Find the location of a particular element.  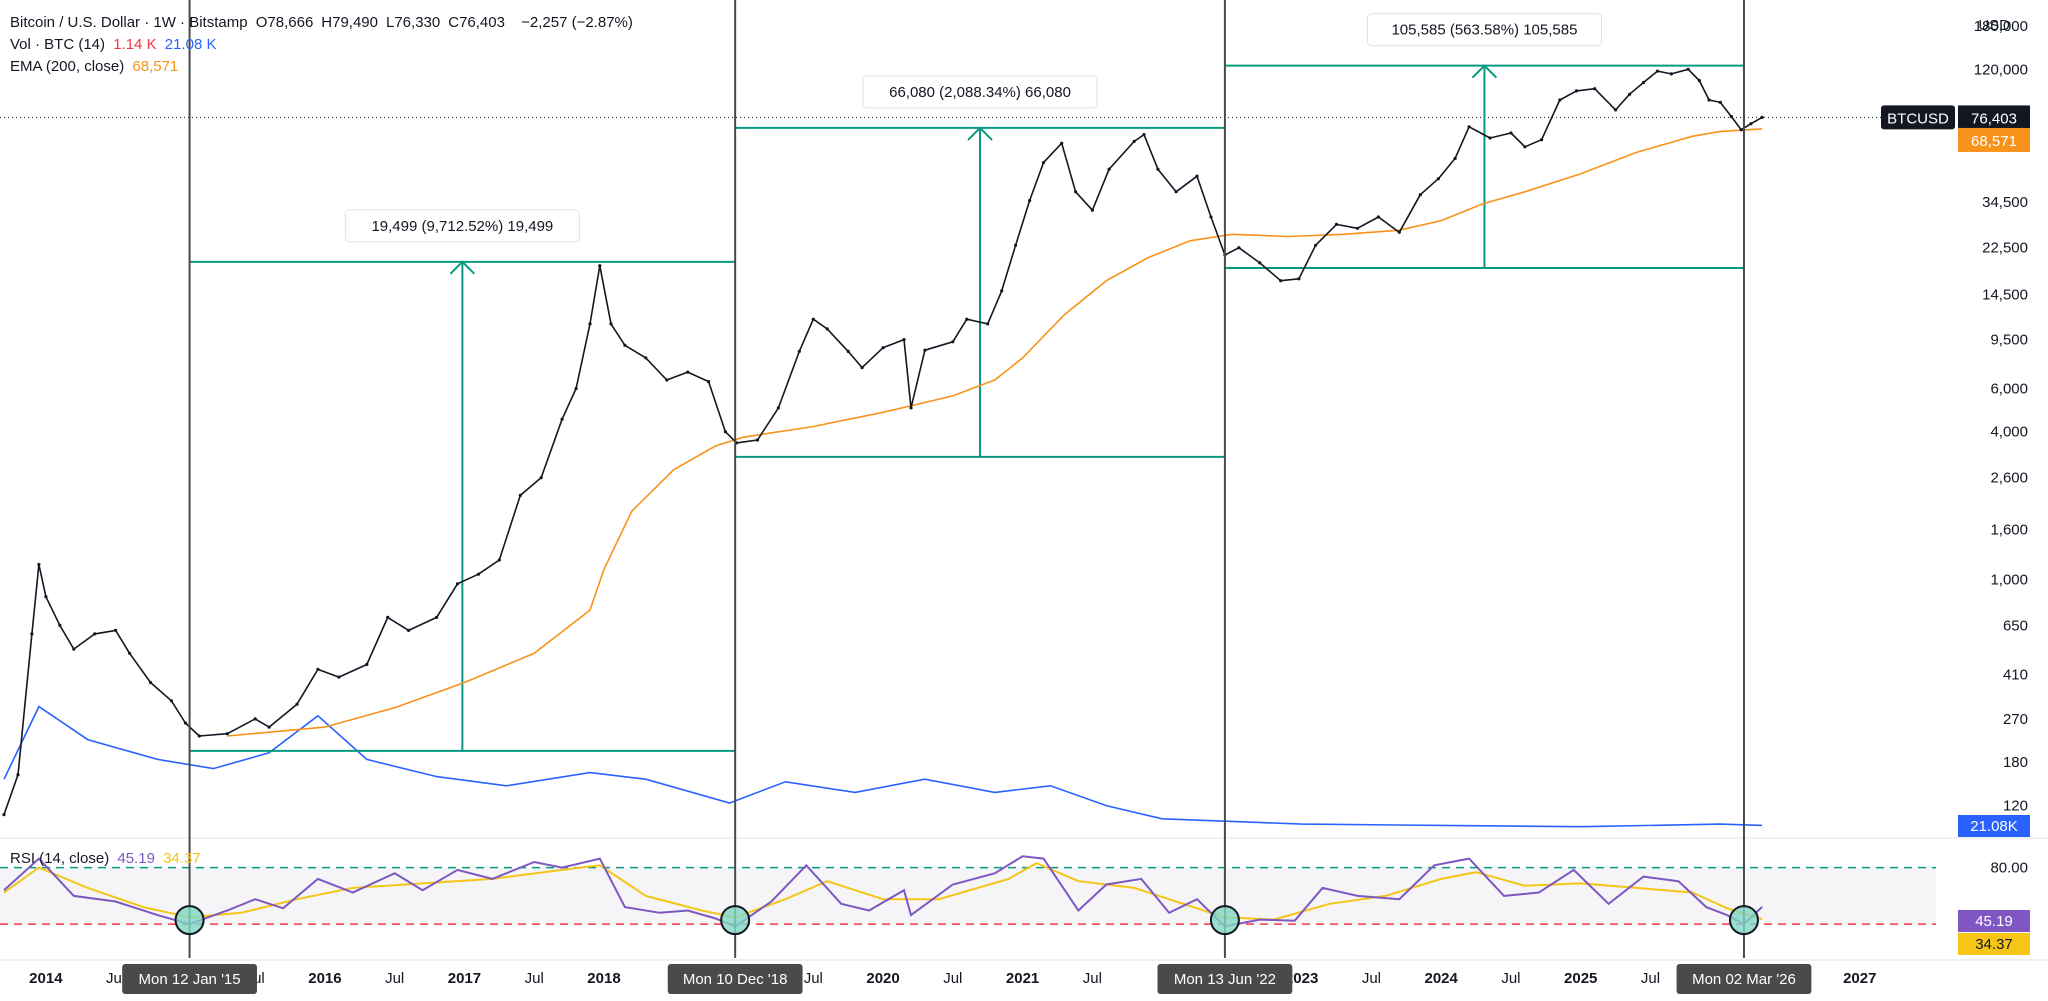

time-tick: 2020 is located at coordinates (882, 978).